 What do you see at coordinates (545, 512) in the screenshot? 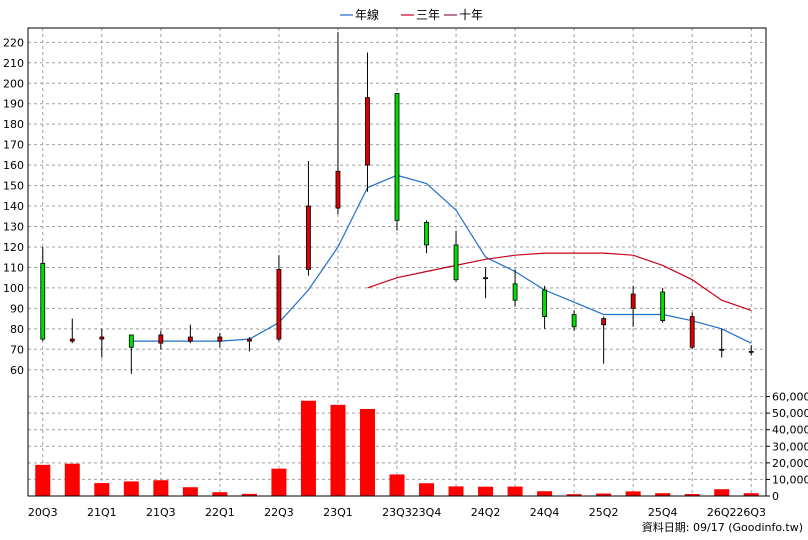
I see `period-tick-label: 24Q4` at bounding box center [545, 512].